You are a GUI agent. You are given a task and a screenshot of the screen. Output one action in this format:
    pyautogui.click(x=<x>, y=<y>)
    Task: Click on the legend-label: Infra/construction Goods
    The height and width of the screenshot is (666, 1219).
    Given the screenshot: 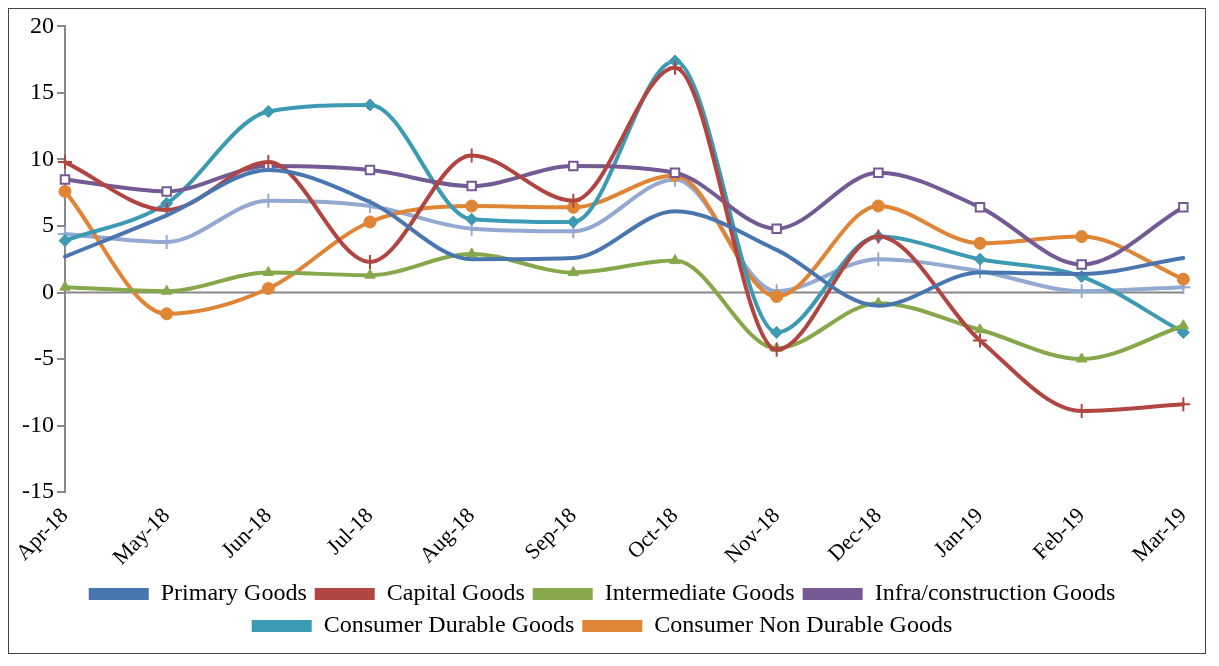 What is the action you would take?
    pyautogui.click(x=995, y=592)
    